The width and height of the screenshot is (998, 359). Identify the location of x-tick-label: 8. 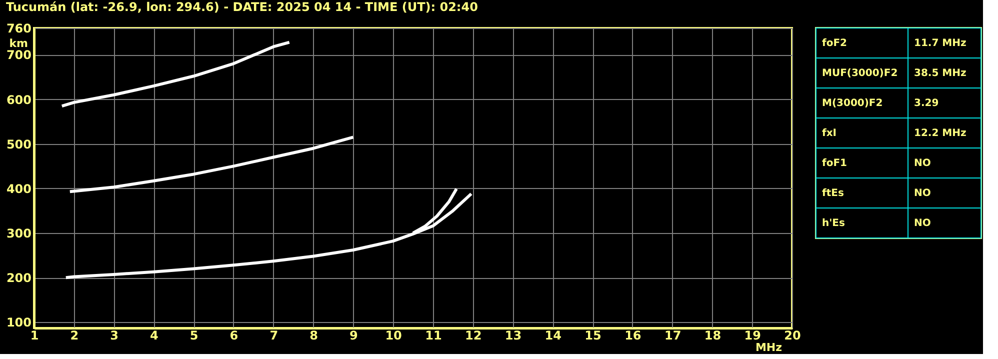
(314, 335).